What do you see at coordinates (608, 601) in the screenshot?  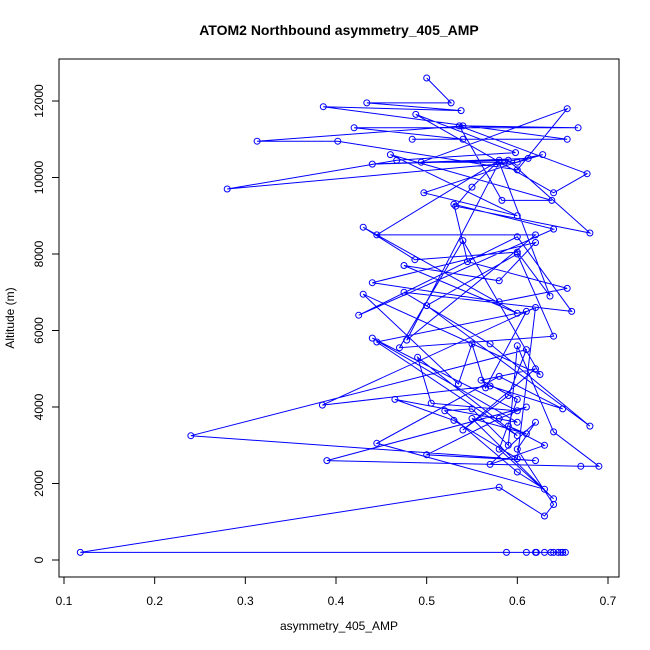 I see `x-tick-label: 0.7` at bounding box center [608, 601].